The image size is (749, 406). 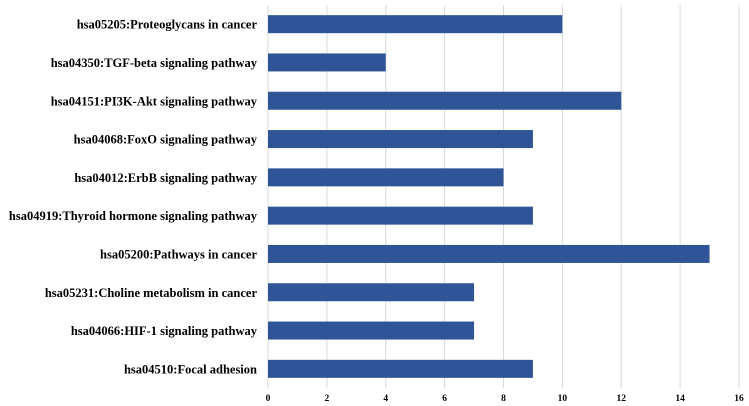 What do you see at coordinates (165, 178) in the screenshot?
I see `category-label: hsa04012:ErbB signaling pathway` at bounding box center [165, 178].